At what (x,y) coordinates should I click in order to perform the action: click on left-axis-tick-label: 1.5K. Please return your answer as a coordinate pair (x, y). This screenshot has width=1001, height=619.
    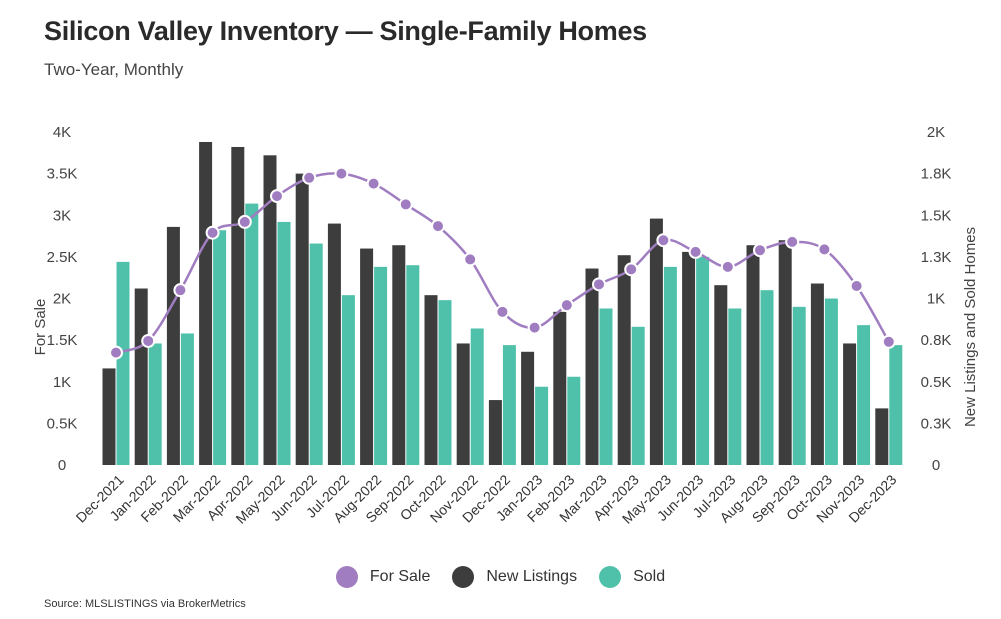
    Looking at the image, I should click on (62, 340).